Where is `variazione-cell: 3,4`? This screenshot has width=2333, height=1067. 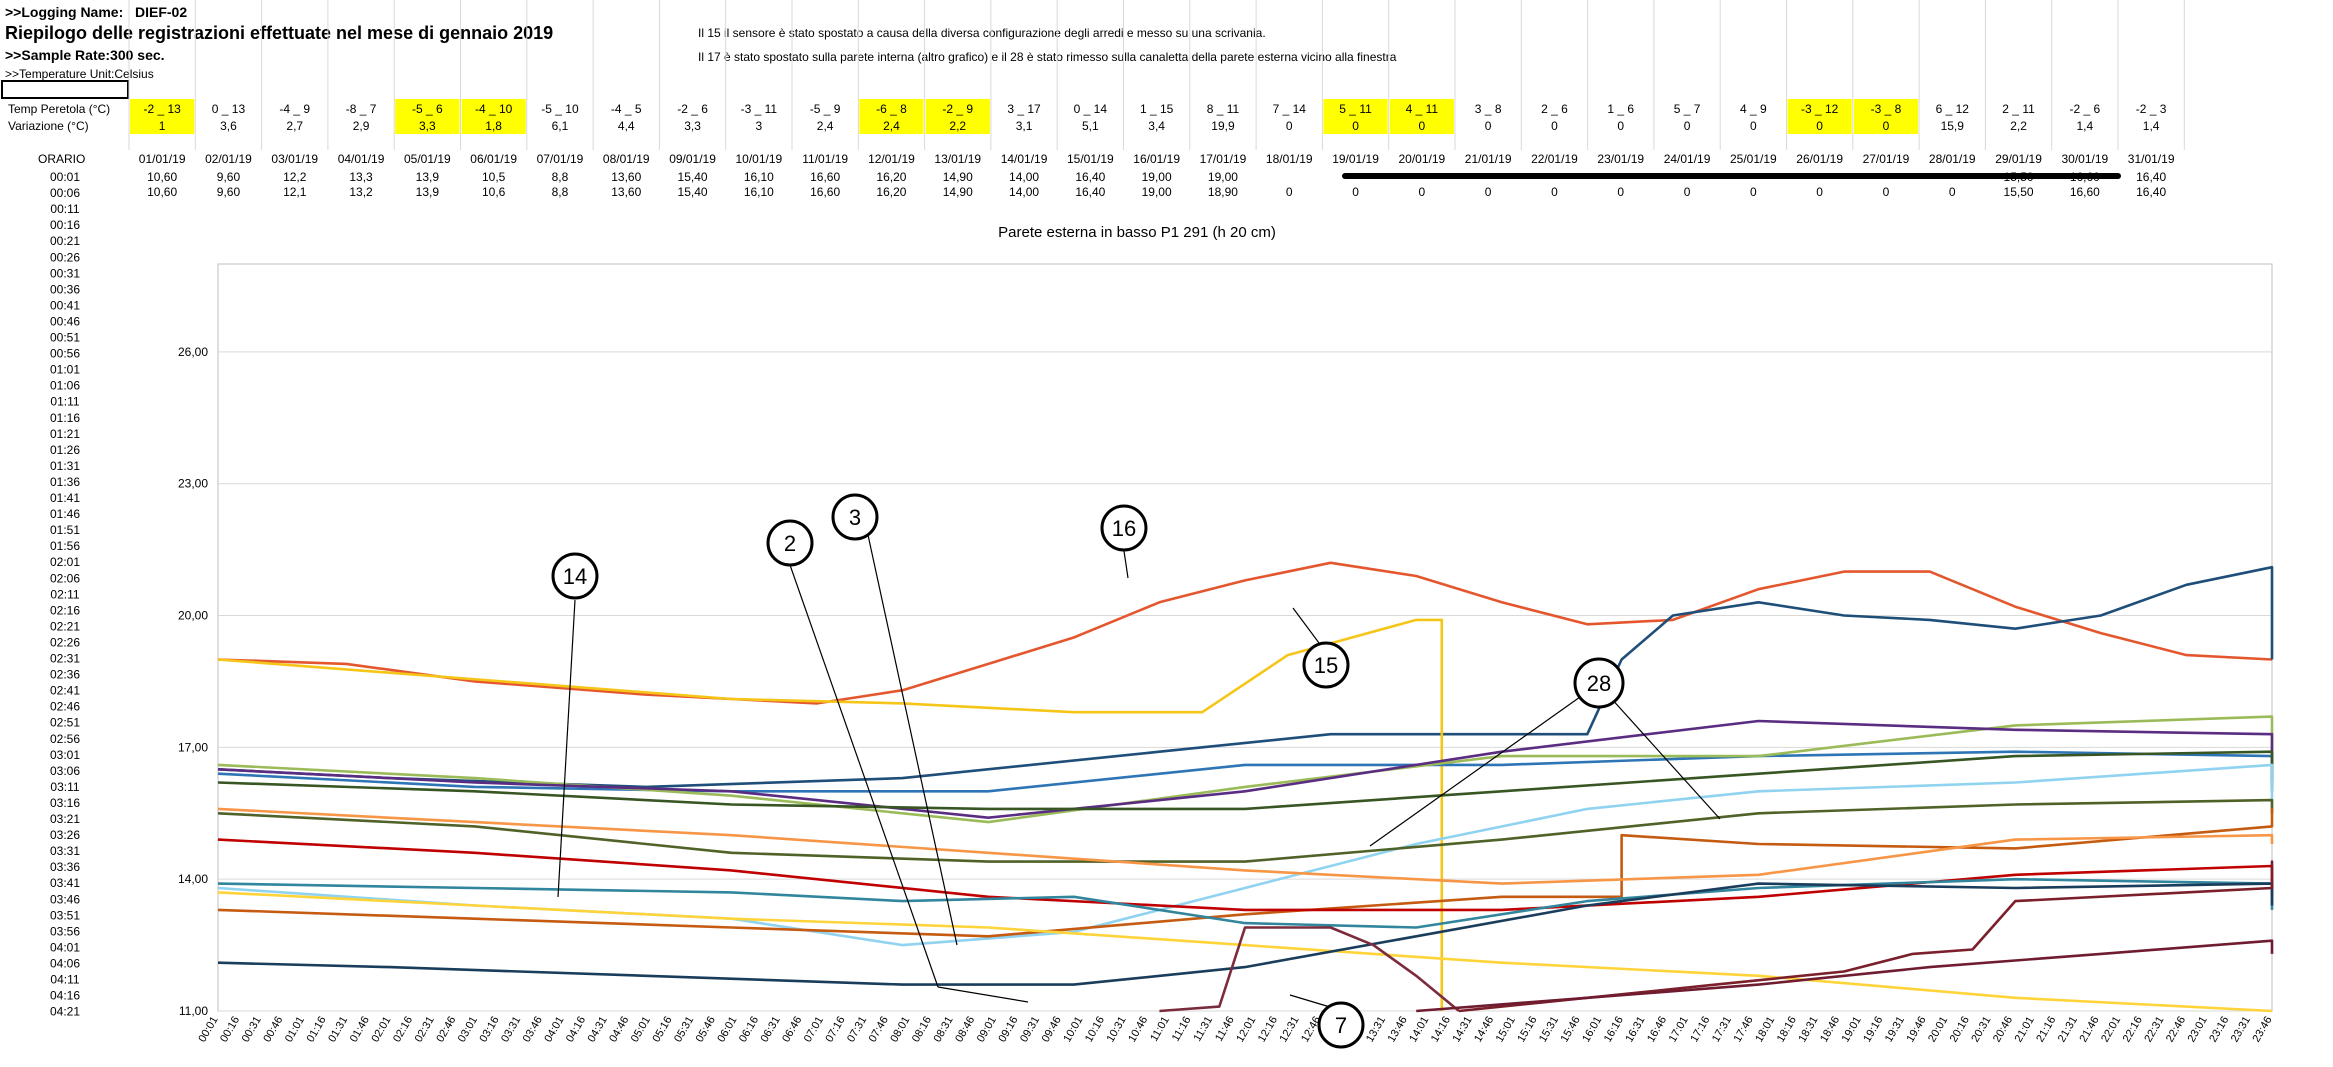
variazione-cell: 3,4 is located at coordinates (1156, 126).